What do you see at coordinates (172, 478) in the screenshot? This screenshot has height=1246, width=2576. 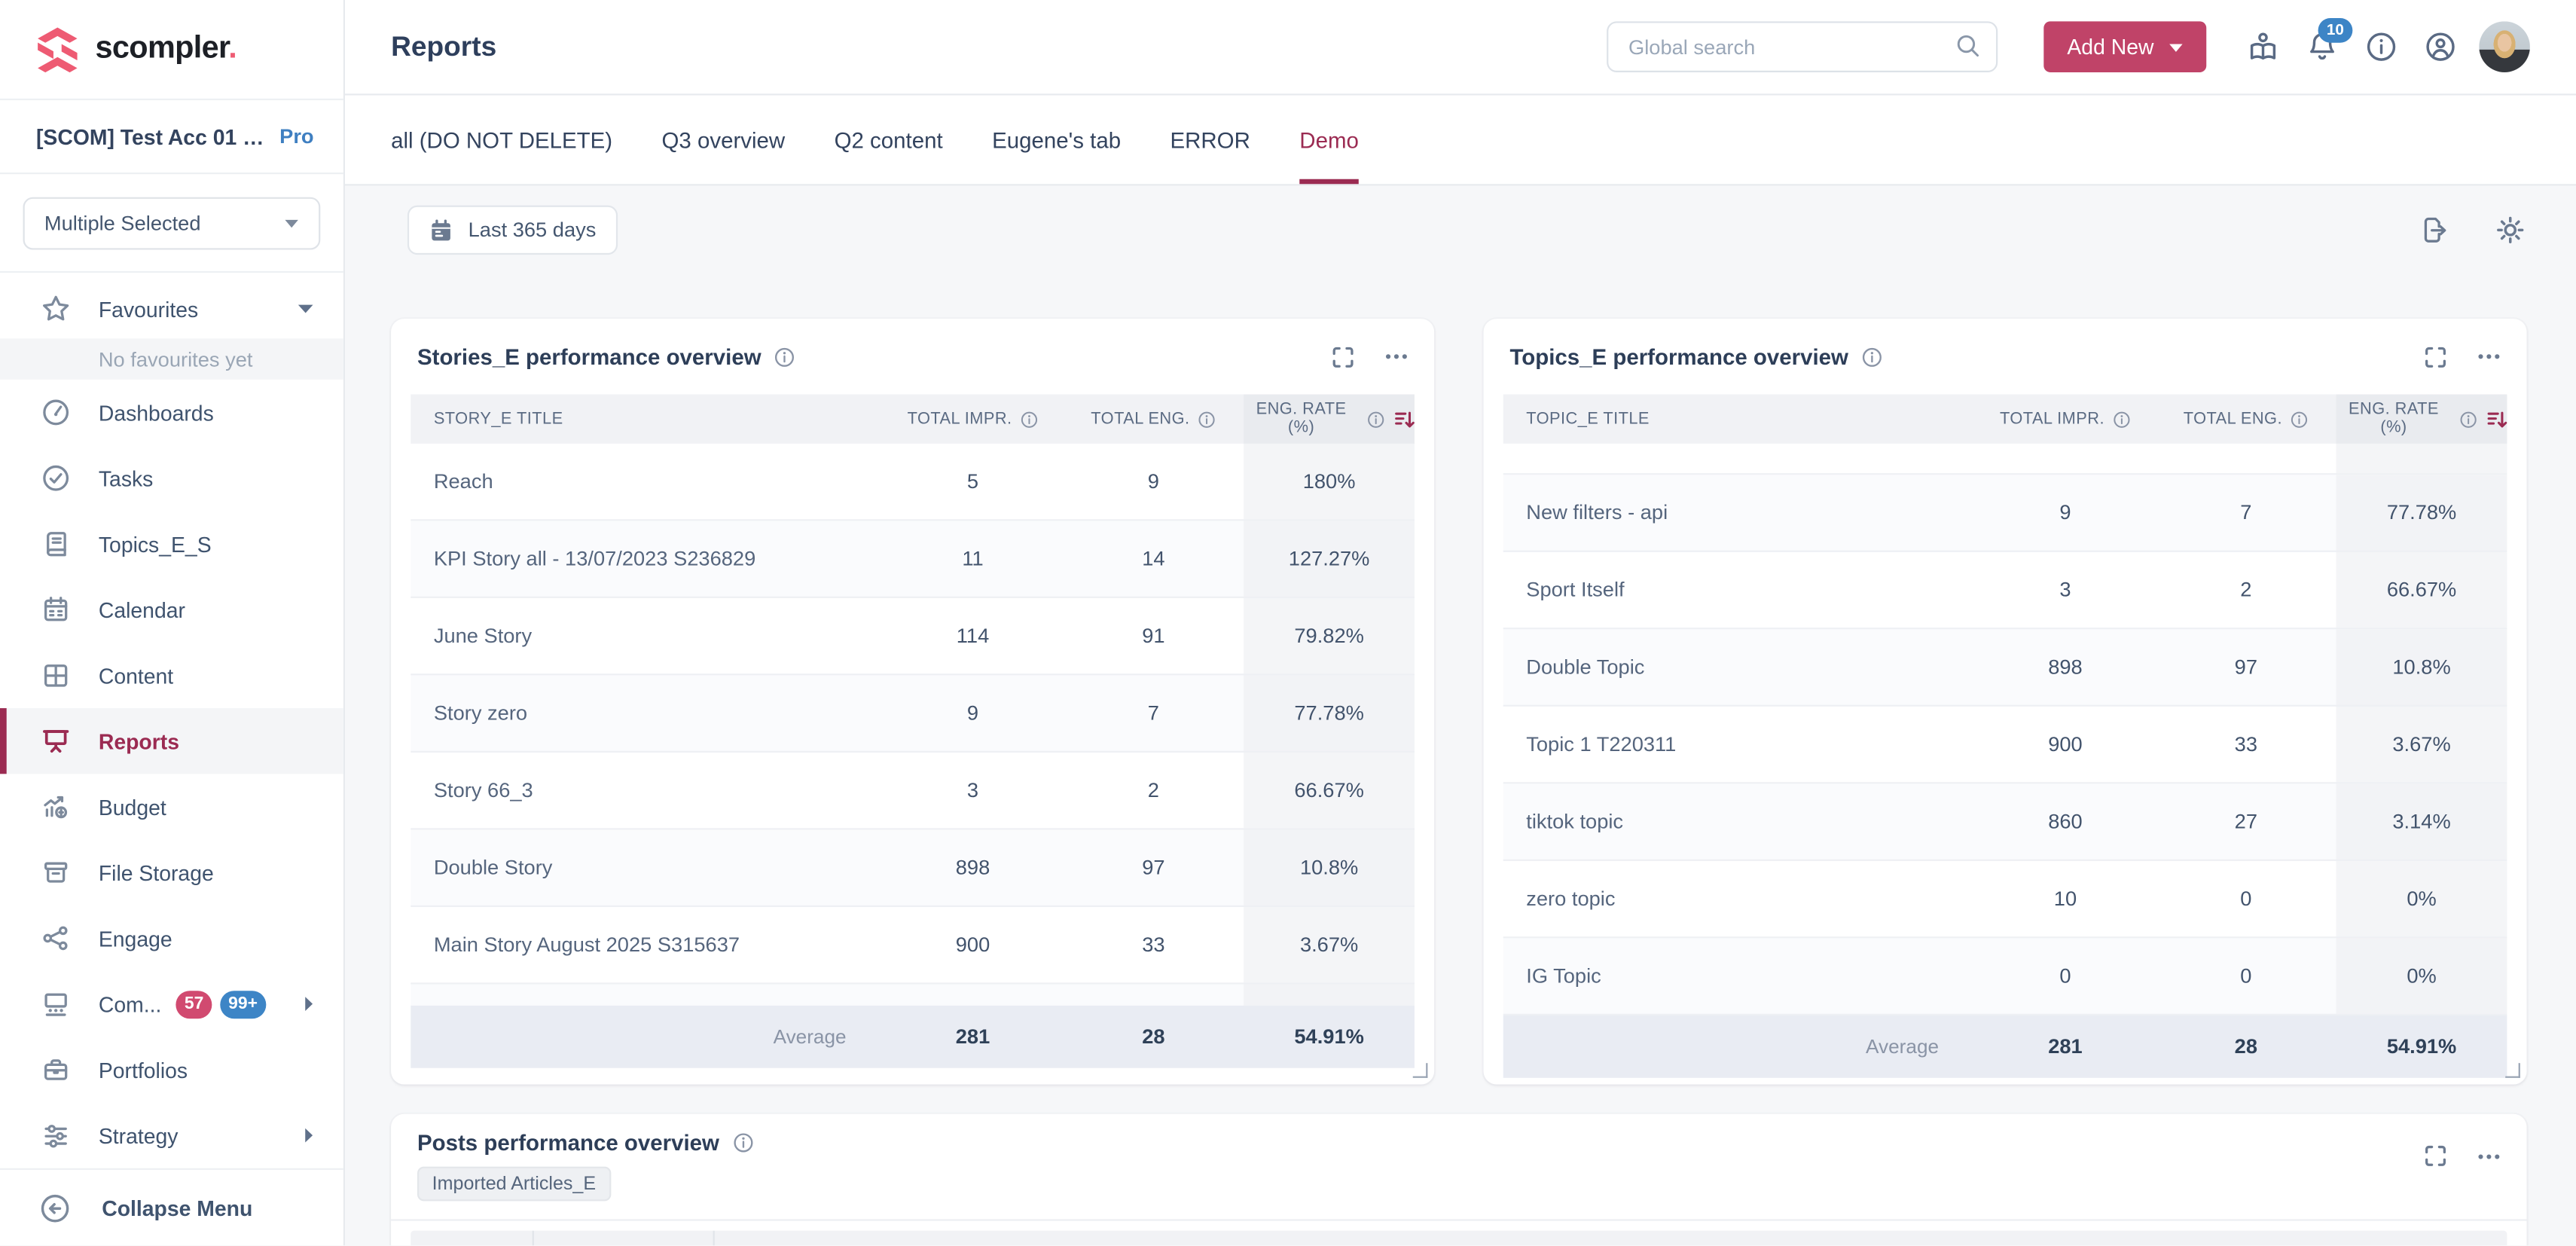 I see `sidebar-item-tasks: Tasks` at bounding box center [172, 478].